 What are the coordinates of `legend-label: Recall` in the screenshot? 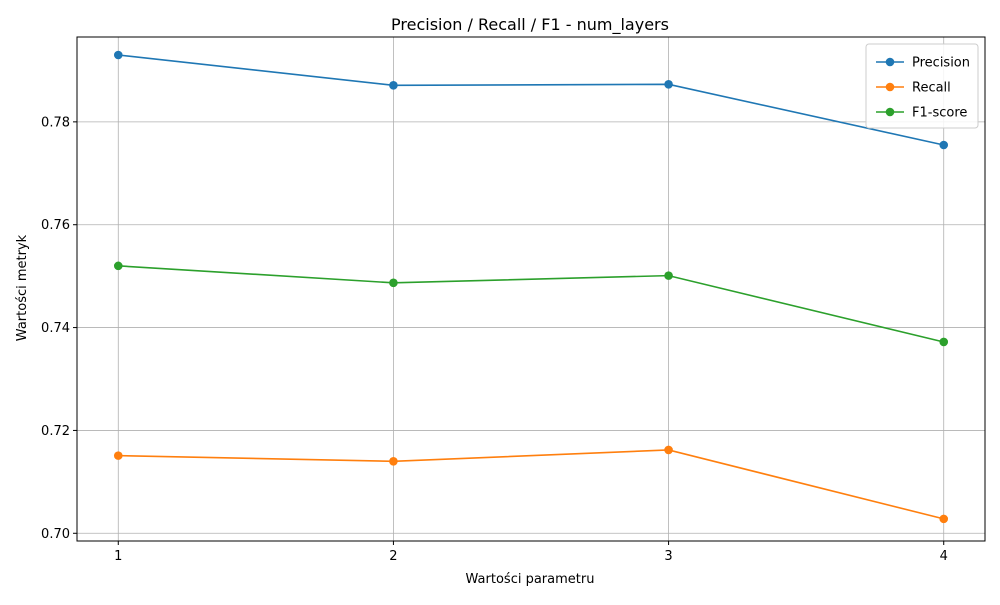 It's located at (931, 88).